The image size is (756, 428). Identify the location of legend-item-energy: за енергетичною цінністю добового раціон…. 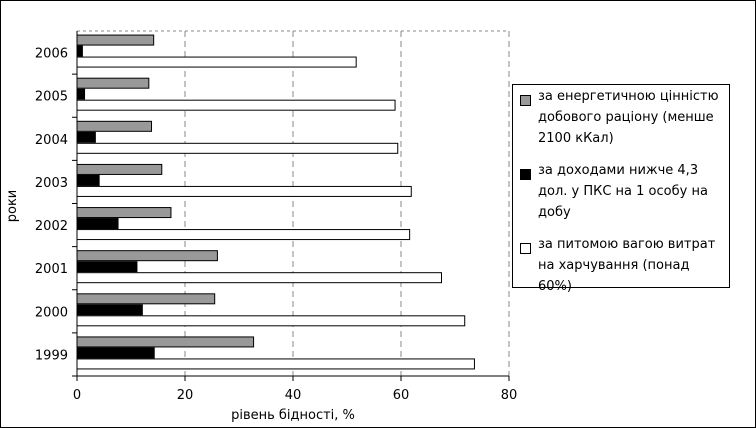
(621, 120).